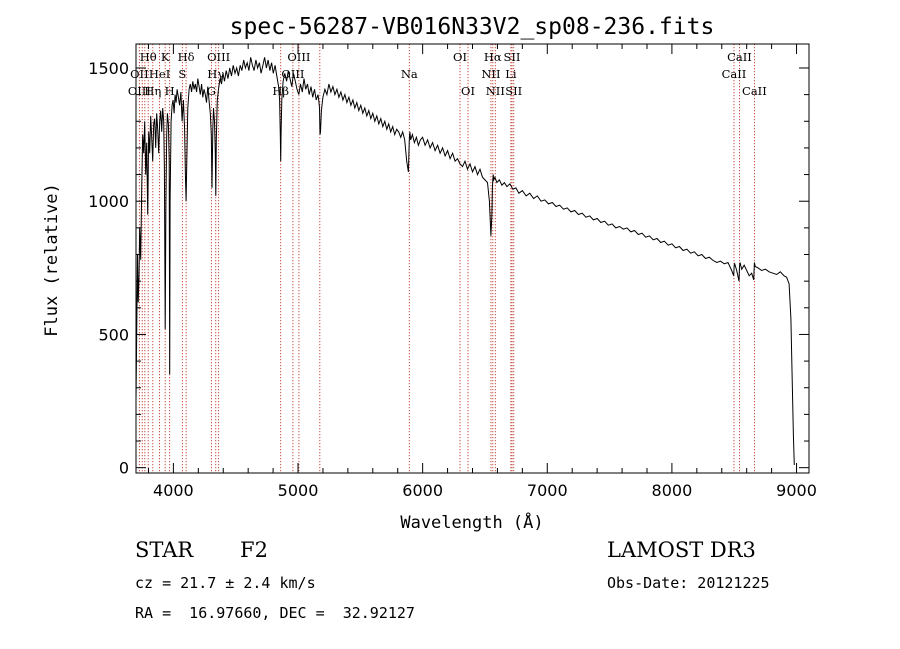 The height and width of the screenshot is (649, 900). I want to click on line-label-3727: OII, so click(139, 74).